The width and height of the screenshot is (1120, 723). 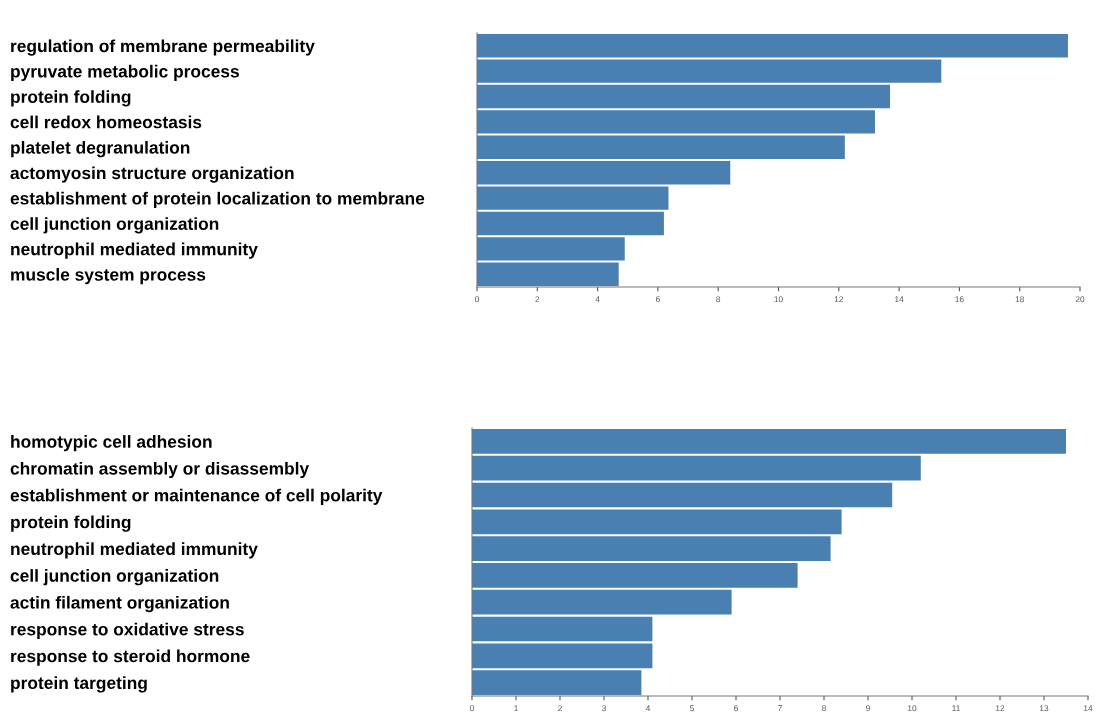 What do you see at coordinates (868, 708) in the screenshot?
I see `x-tick-label: 9` at bounding box center [868, 708].